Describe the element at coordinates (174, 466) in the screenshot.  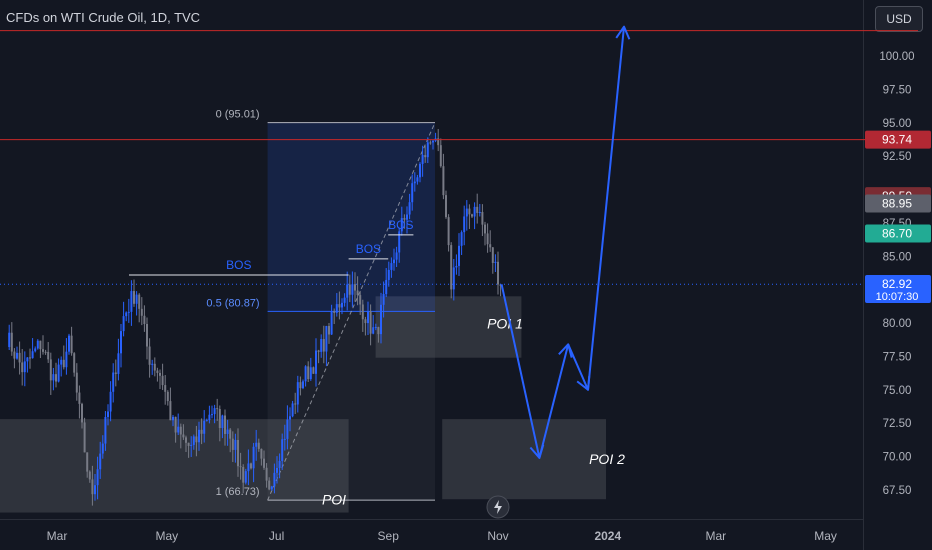
I see `poi-zone` at that location.